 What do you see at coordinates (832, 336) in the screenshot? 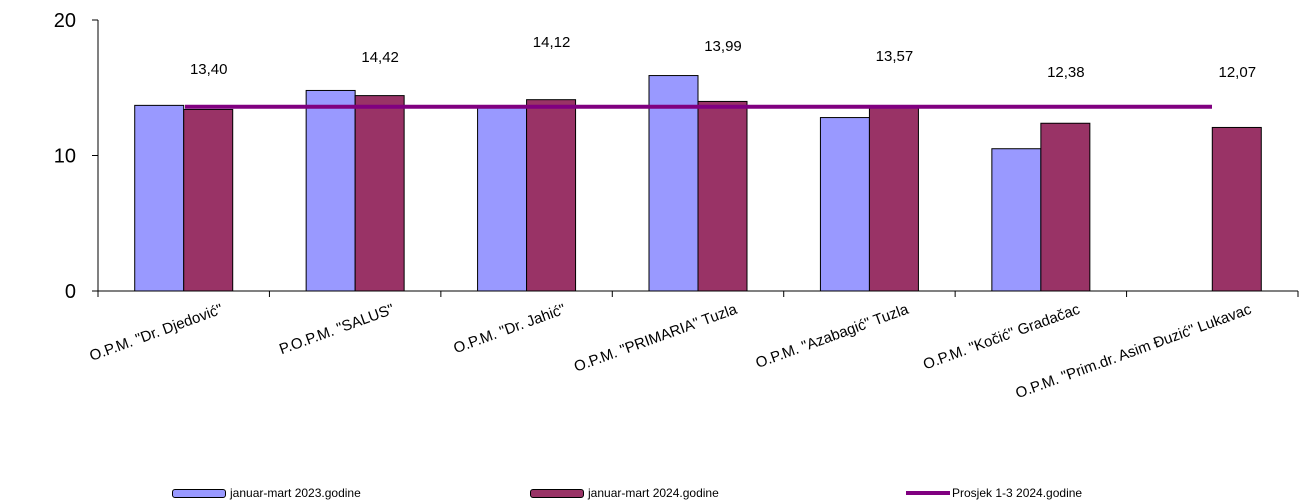
I see `x-category-label: O.P.M. "Azabagić" Tuzla` at bounding box center [832, 336].